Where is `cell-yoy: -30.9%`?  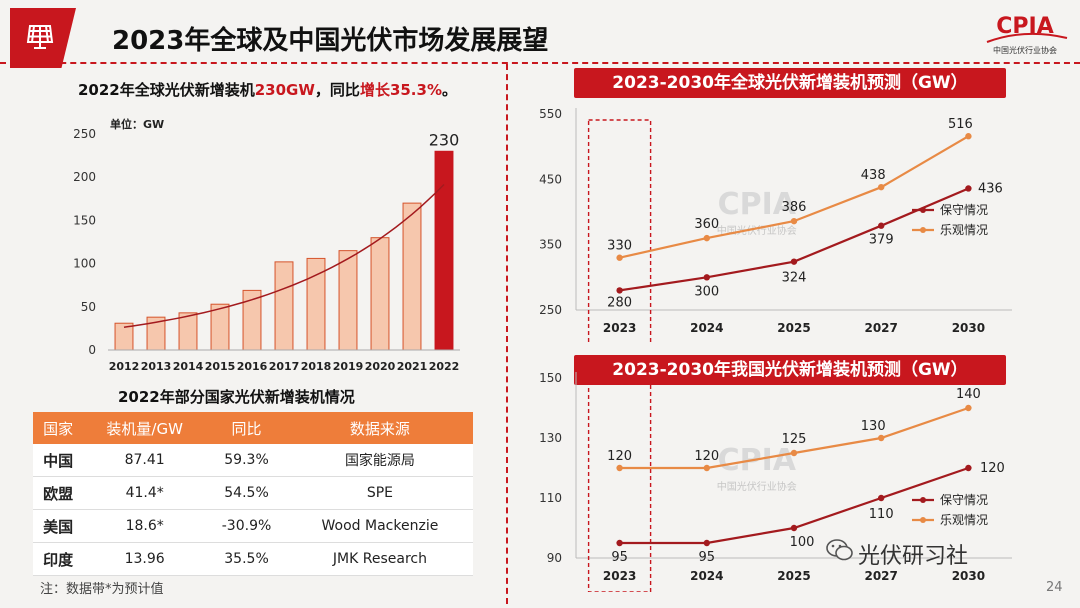
cell-yoy: -30.9% is located at coordinates (246, 526).